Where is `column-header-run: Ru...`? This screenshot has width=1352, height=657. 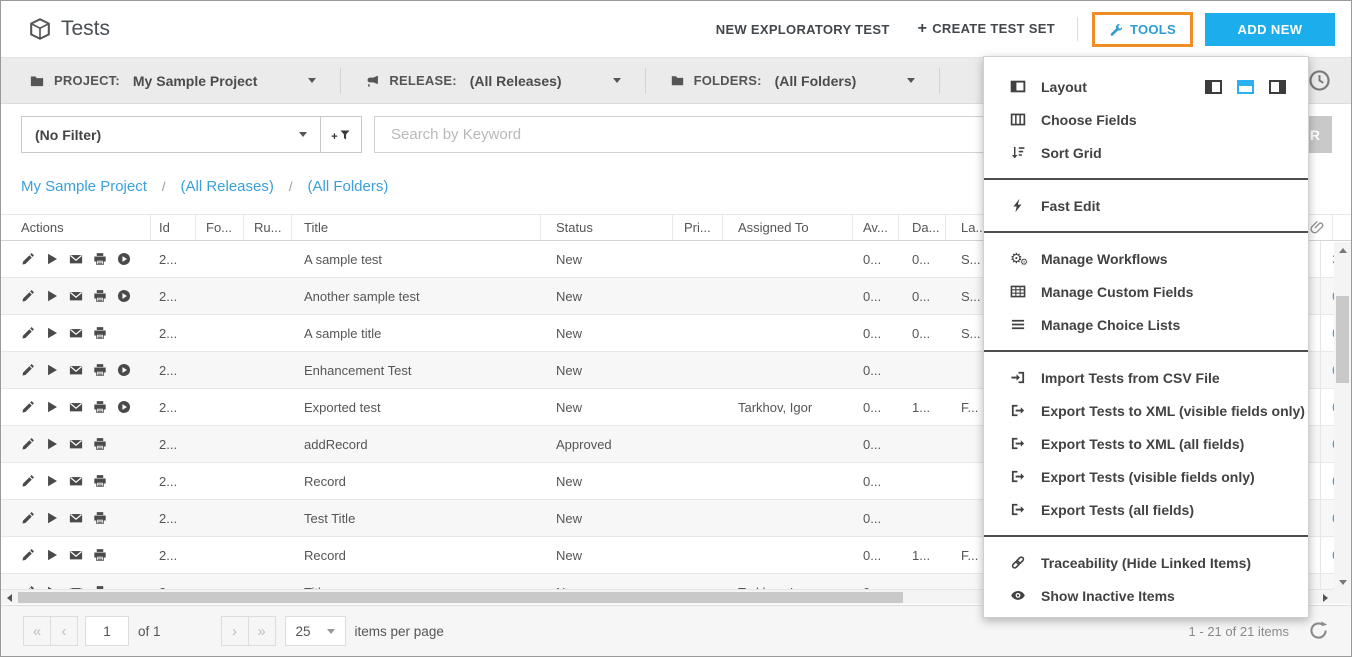
column-header-run: Ru... is located at coordinates (268, 227).